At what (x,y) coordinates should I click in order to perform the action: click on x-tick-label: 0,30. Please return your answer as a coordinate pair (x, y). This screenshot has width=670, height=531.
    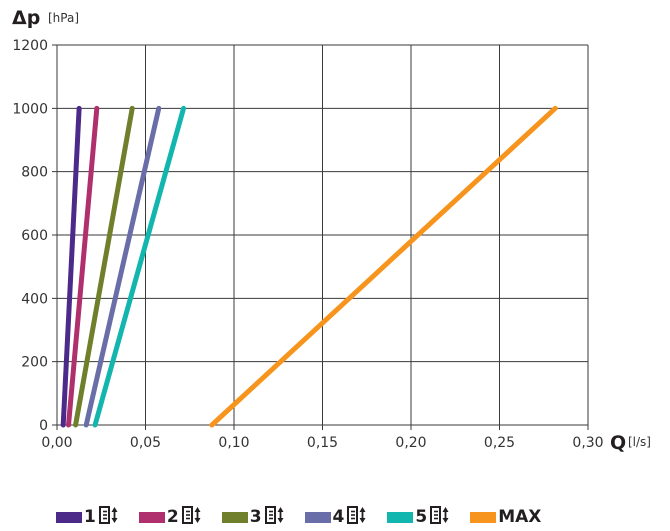
    Looking at the image, I should click on (587, 443).